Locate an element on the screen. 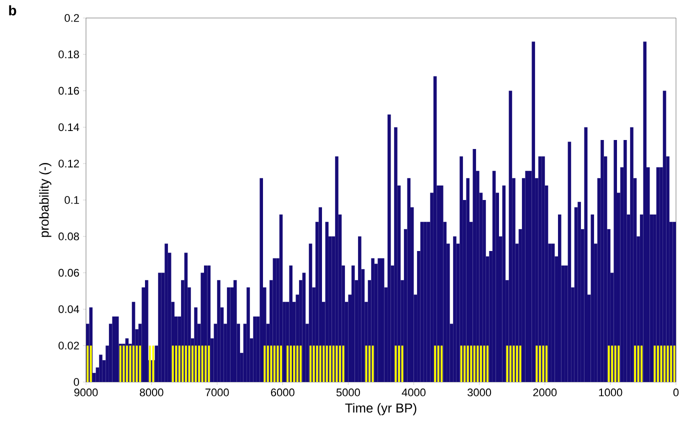  x-tick-label: 9000 is located at coordinates (86, 392).